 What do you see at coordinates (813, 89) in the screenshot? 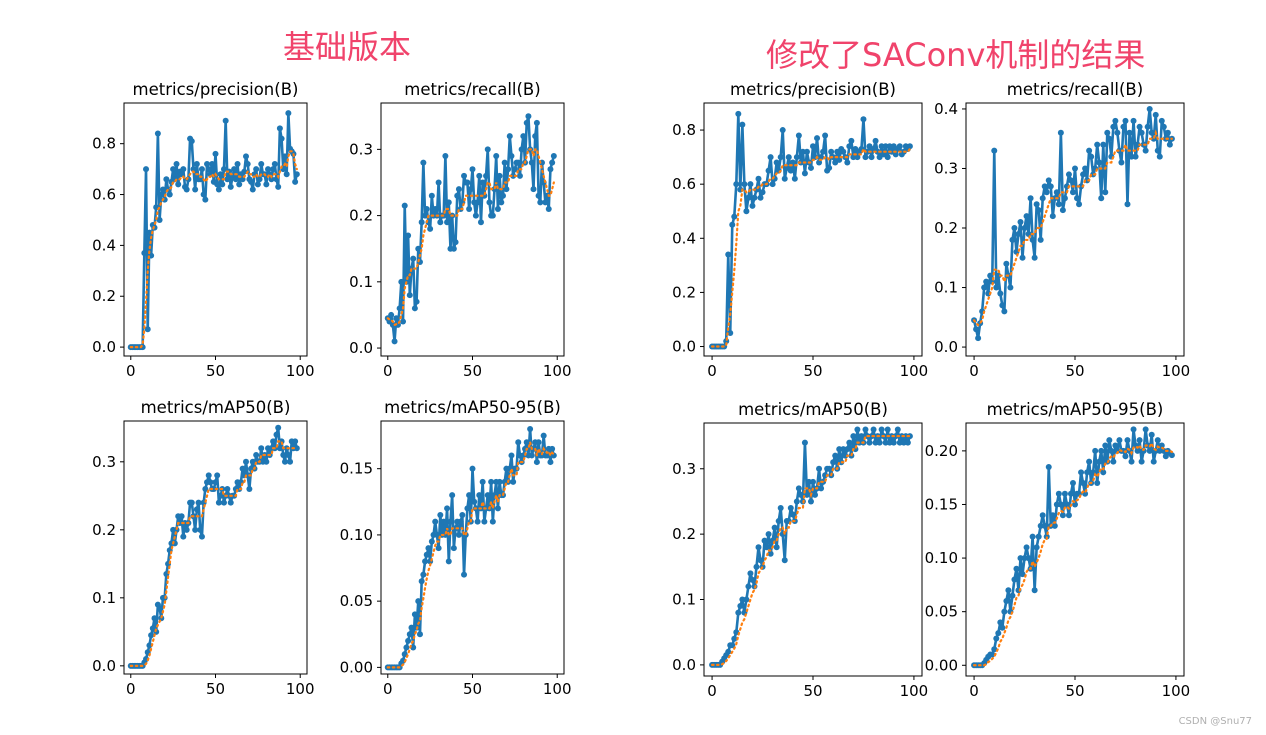
I see `chart-title: metrics/precision(B)` at bounding box center [813, 89].